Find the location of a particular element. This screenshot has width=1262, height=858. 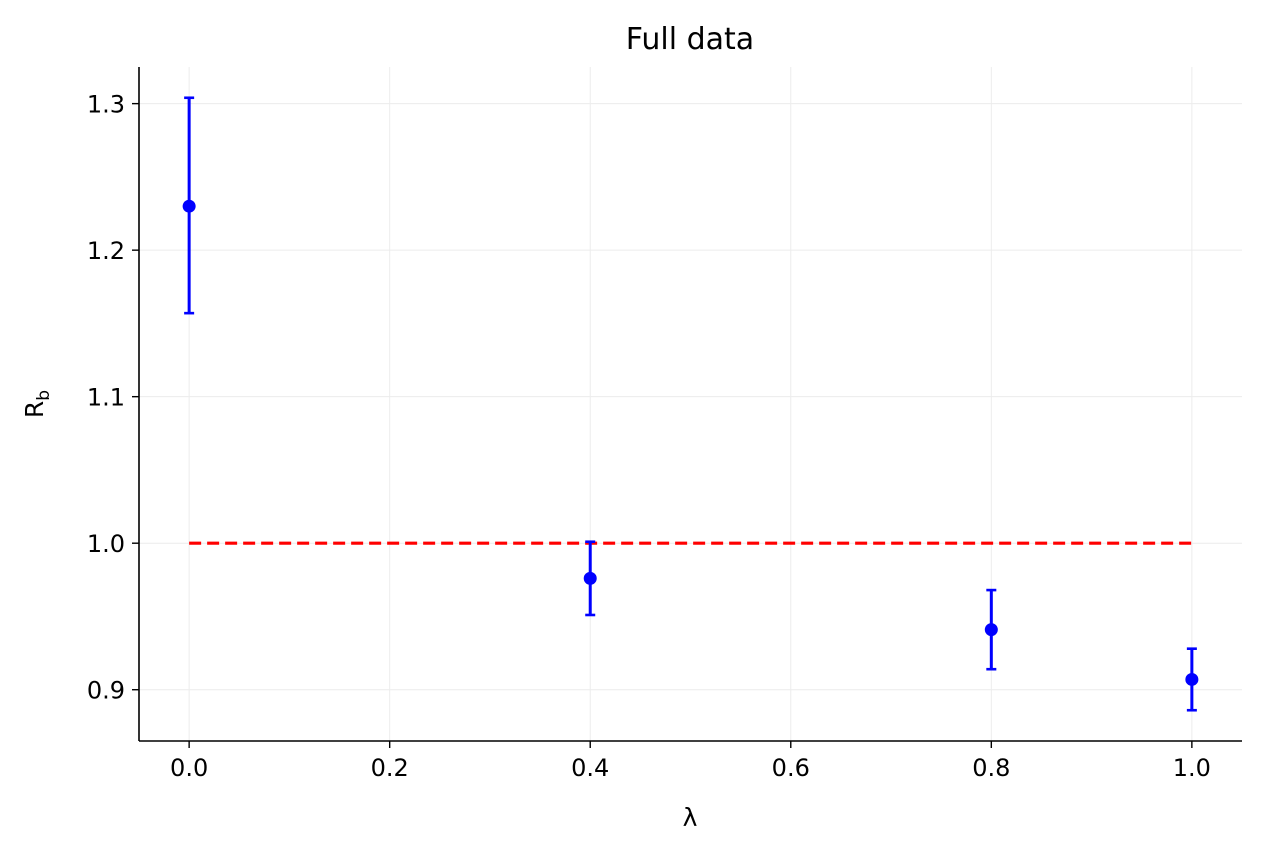

x-tick-label: 1.0 is located at coordinates (1192, 768).